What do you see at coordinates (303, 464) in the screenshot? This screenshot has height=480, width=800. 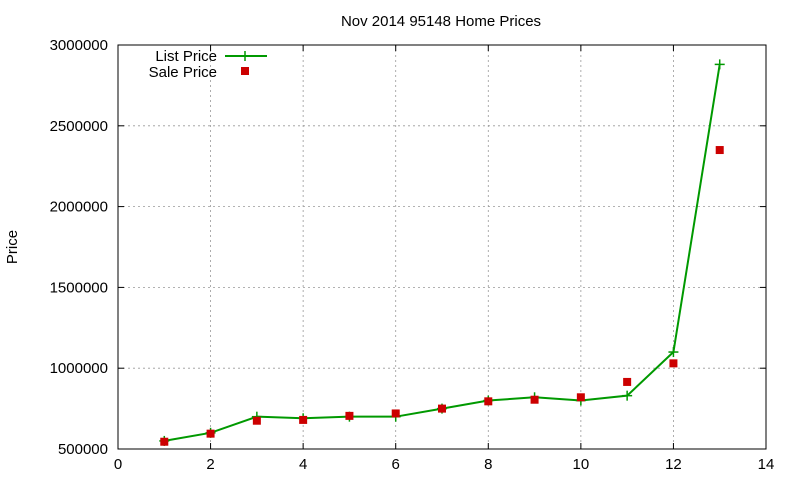 I see `x-tick-label: 4` at bounding box center [303, 464].